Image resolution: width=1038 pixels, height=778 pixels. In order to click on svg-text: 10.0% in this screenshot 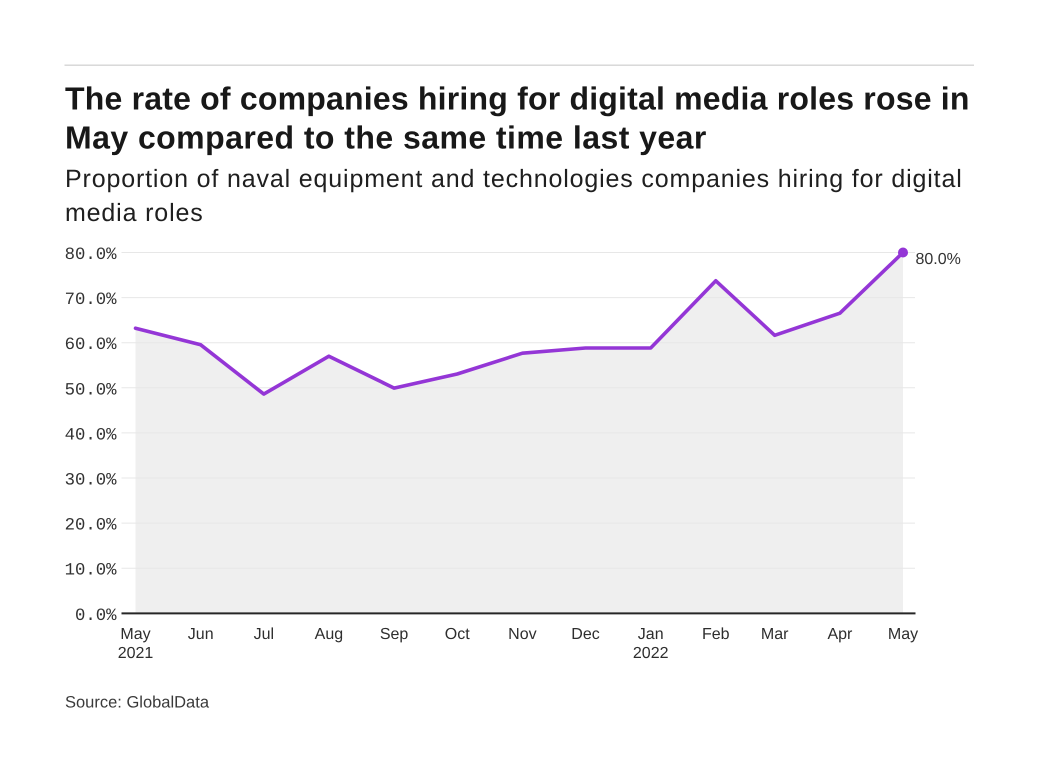, I will do `click(91, 571)`.